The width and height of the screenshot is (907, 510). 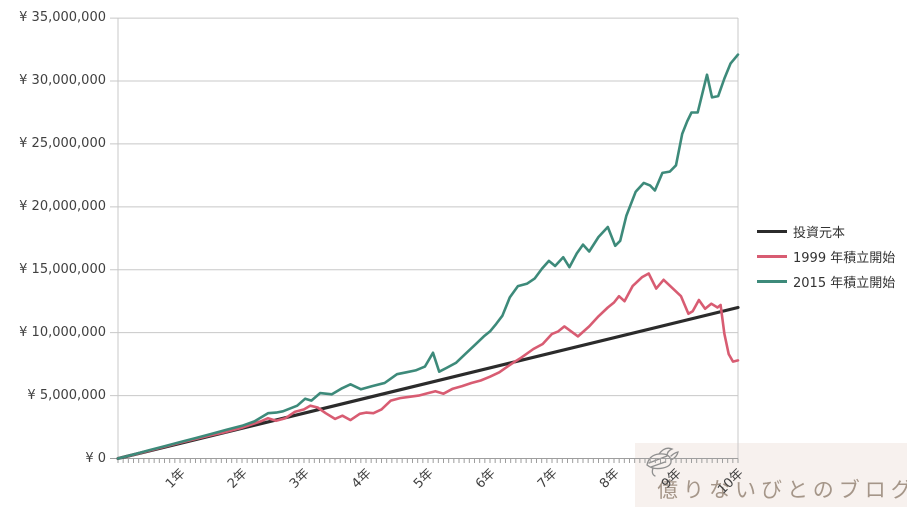 I want to click on y-axis-label: ¥ 0, so click(x=95, y=458).